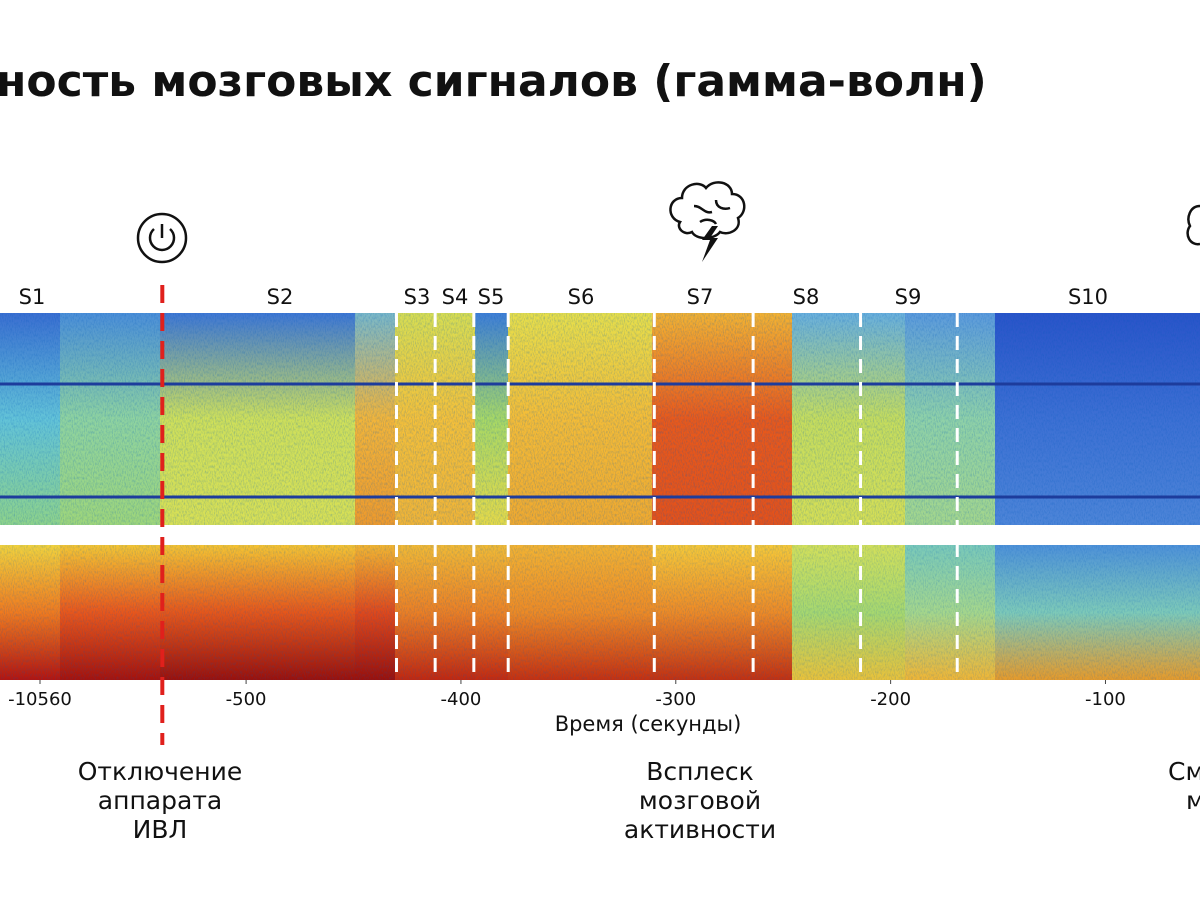 This screenshot has width=1200, height=900. What do you see at coordinates (455, 297) in the screenshot?
I see `segment-label: S4` at bounding box center [455, 297].